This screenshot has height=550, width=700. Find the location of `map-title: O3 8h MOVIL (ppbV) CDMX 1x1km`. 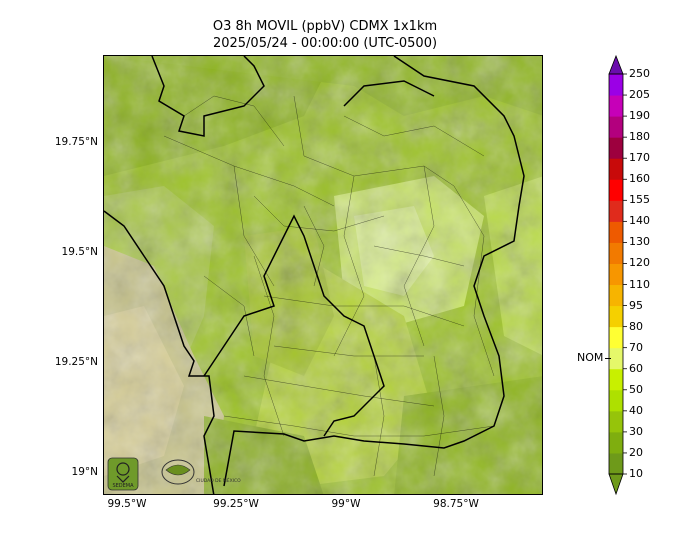

map-title: O3 8h MOVIL (ppbV) CDMX 1x1km is located at coordinates (325, 26).